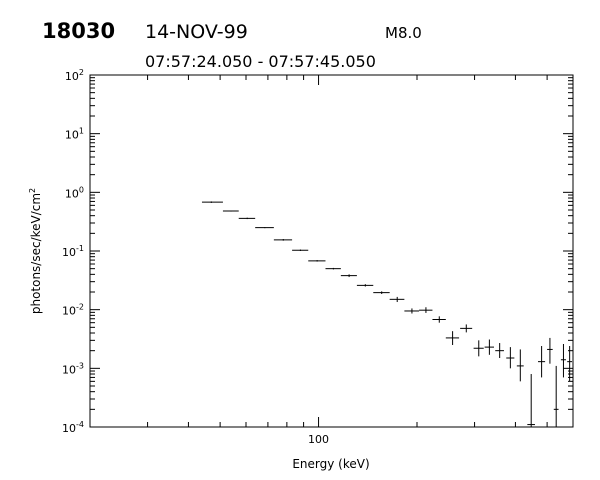  Describe the element at coordinates (196, 32) in the screenshot. I see `event-date: 14-NOV-99` at that location.